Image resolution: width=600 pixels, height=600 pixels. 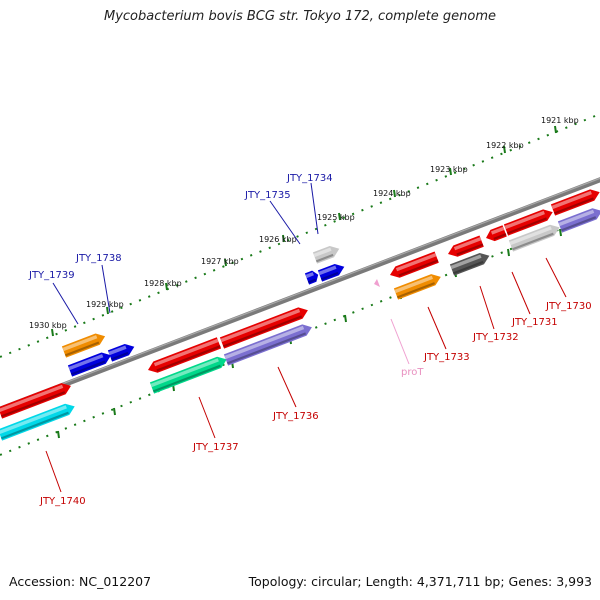 I want to click on gene-arrow-1734-upper-shadow, so click(x=324, y=258).